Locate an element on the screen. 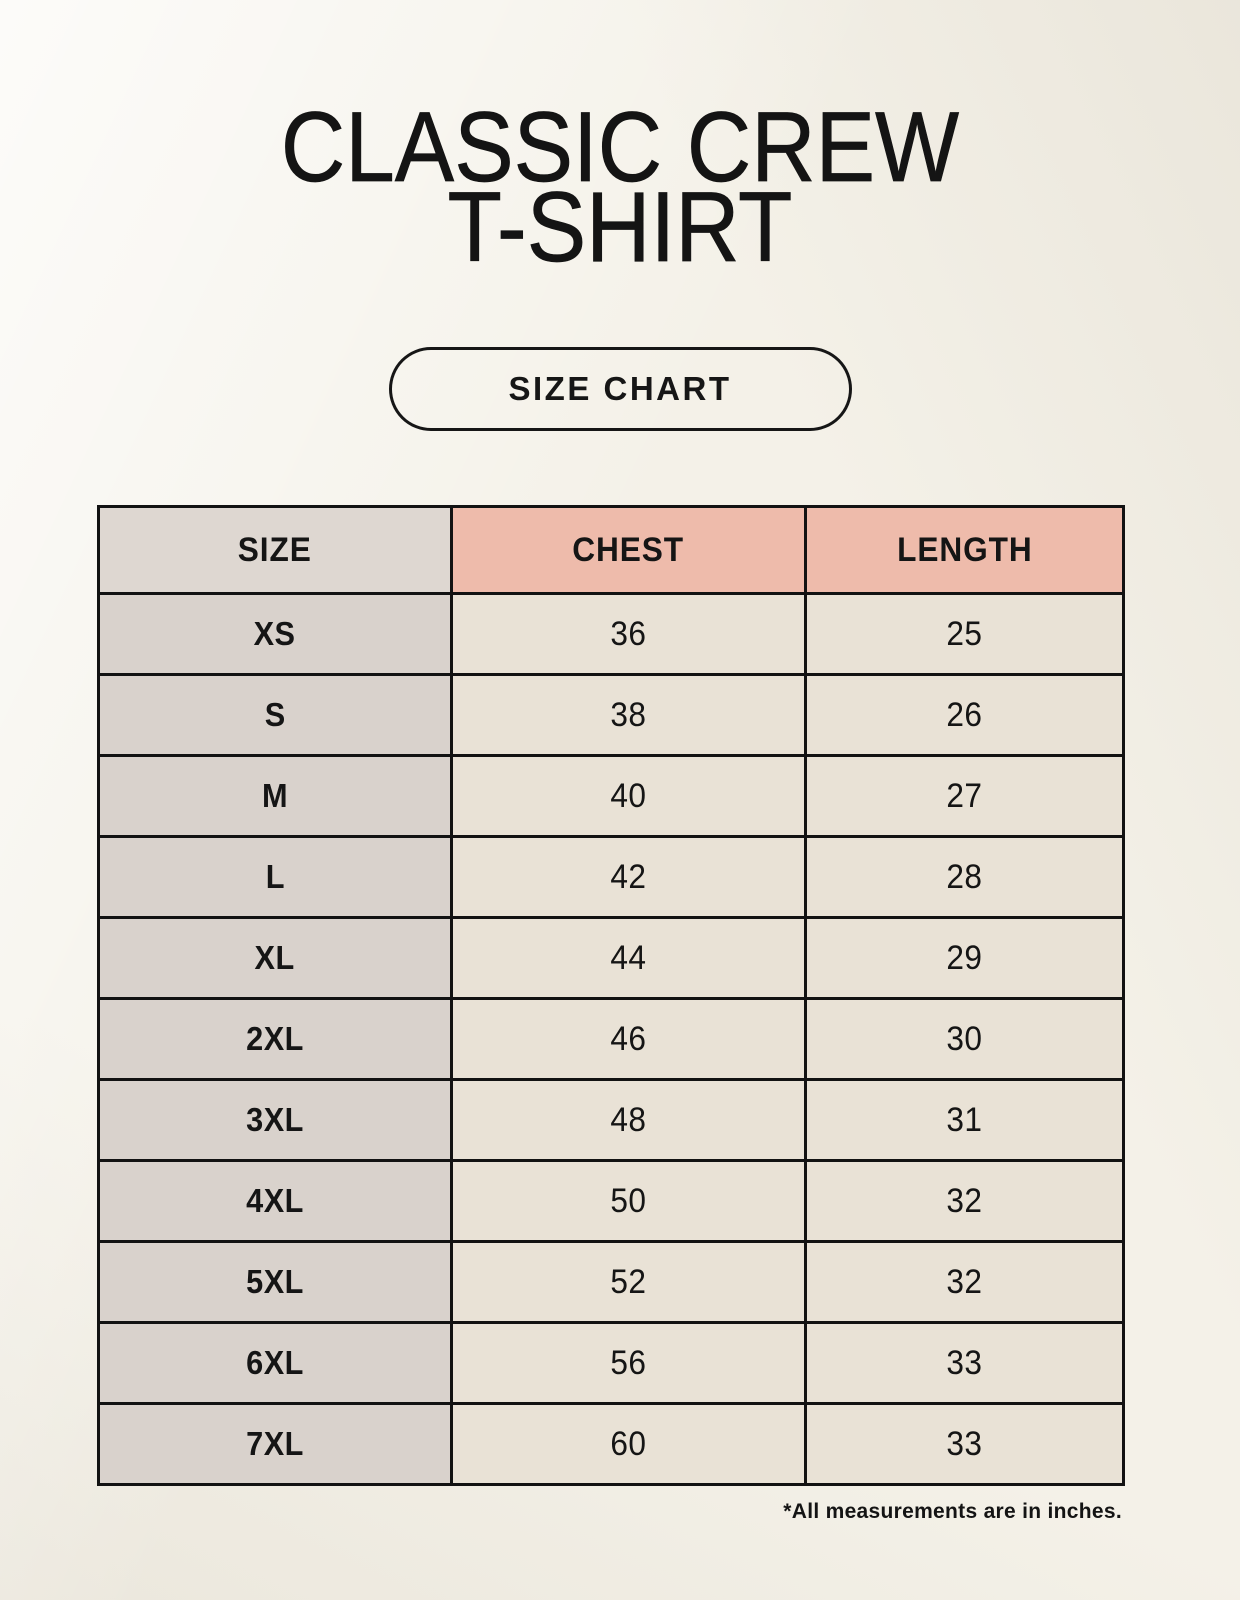 This screenshot has height=1600, width=1240. table-row-3xl: 3XL 48 31 is located at coordinates (611, 1120).